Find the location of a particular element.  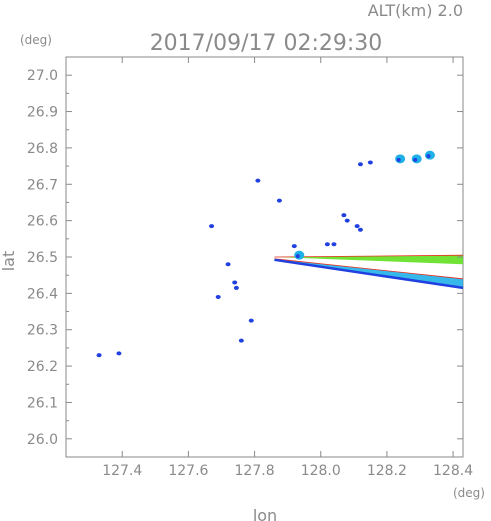

y-tick-label: 26.8 is located at coordinates (42, 149).